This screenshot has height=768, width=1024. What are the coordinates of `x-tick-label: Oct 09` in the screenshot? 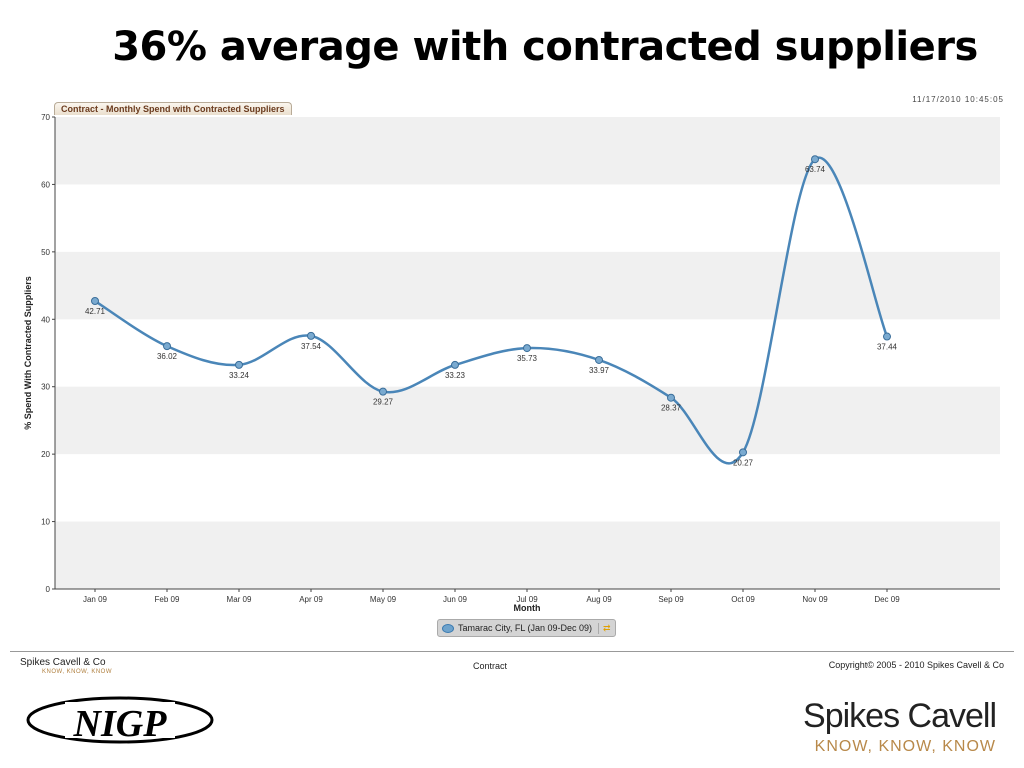 It's located at (743, 599).